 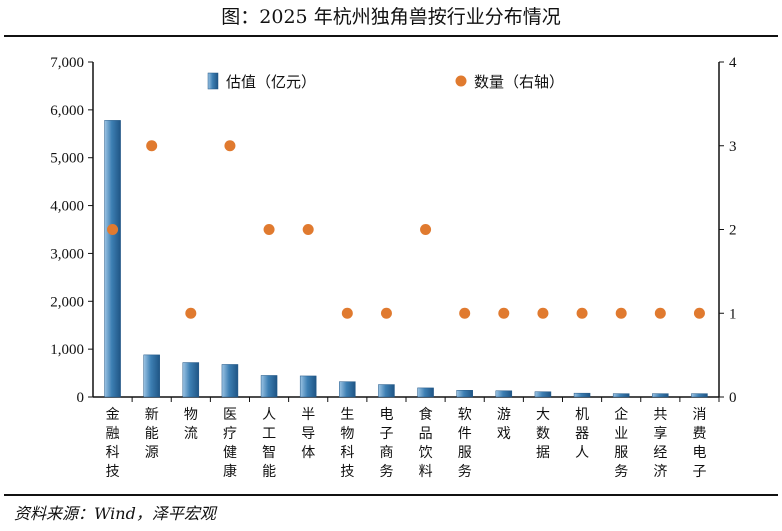 I want to click on category-label: 新能源, so click(x=152, y=434).